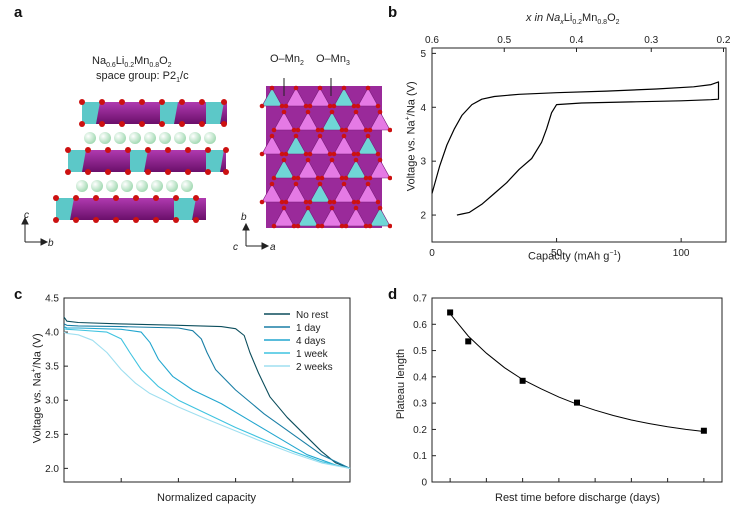  What do you see at coordinates (314, 367) in the screenshot?
I see `legend-label: 2 weeks` at bounding box center [314, 367].